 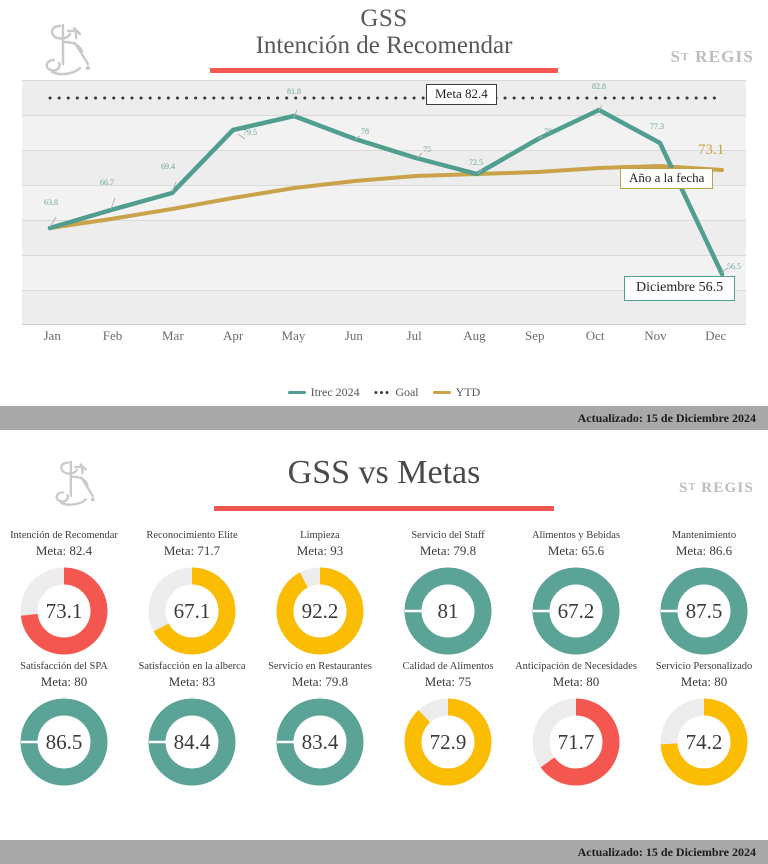 I want to click on gauge-cell: Alimentos y Bebidas Meta: 65.6 67.2, so click(x=576, y=593).